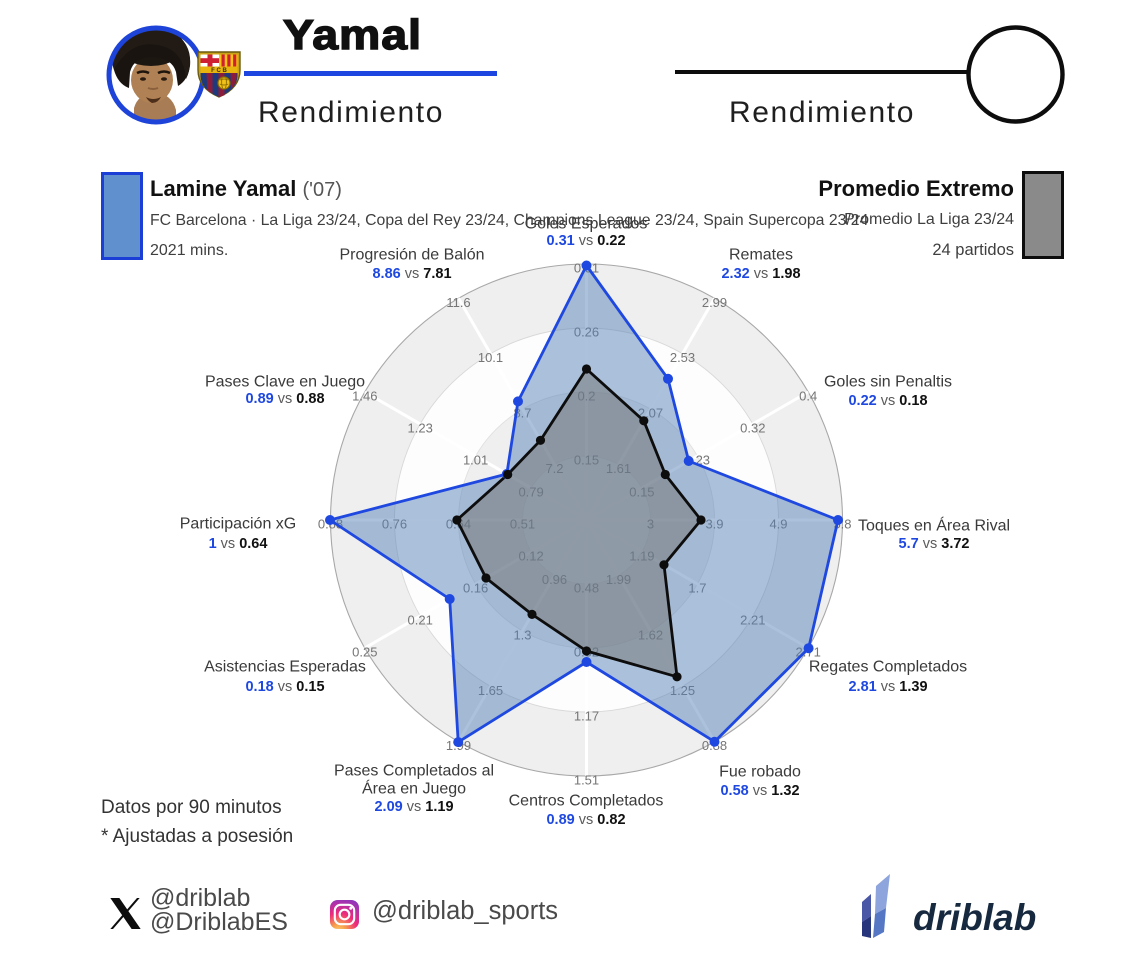  What do you see at coordinates (586, 332) in the screenshot?
I see `svg-text: 0.26` at bounding box center [586, 332].